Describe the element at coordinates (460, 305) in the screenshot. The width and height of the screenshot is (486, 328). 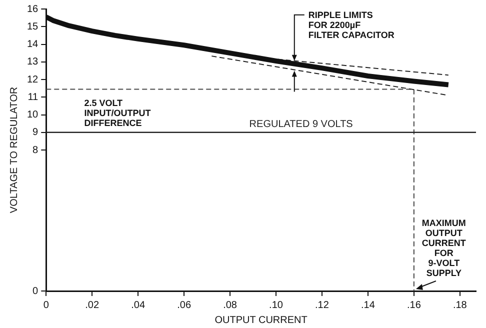
I see `x-tick-label: .18` at that location.